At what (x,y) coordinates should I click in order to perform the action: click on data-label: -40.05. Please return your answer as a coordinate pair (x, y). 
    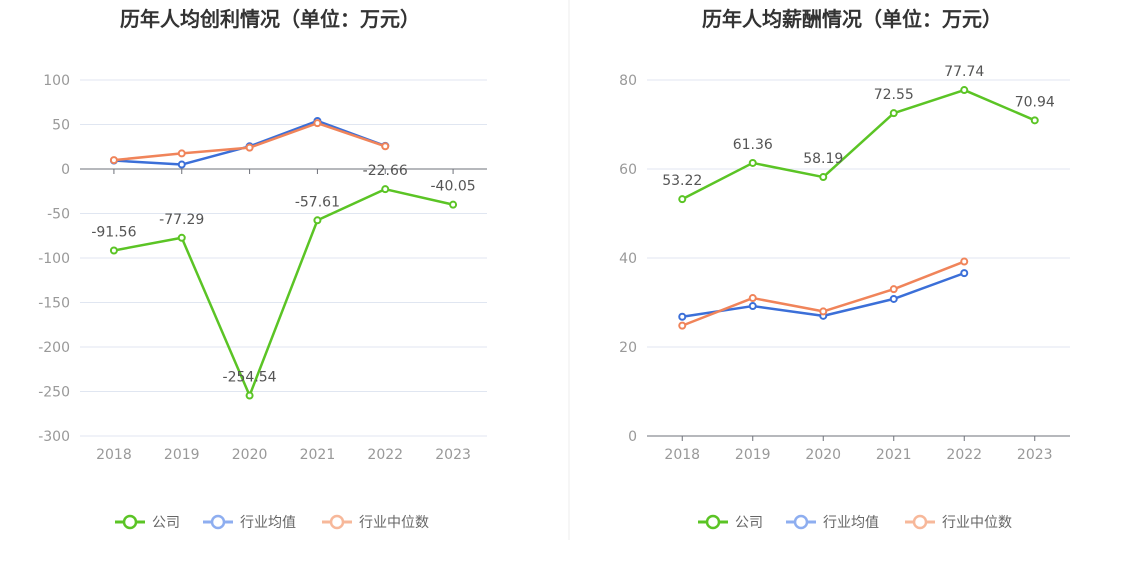
    Looking at the image, I should click on (453, 187).